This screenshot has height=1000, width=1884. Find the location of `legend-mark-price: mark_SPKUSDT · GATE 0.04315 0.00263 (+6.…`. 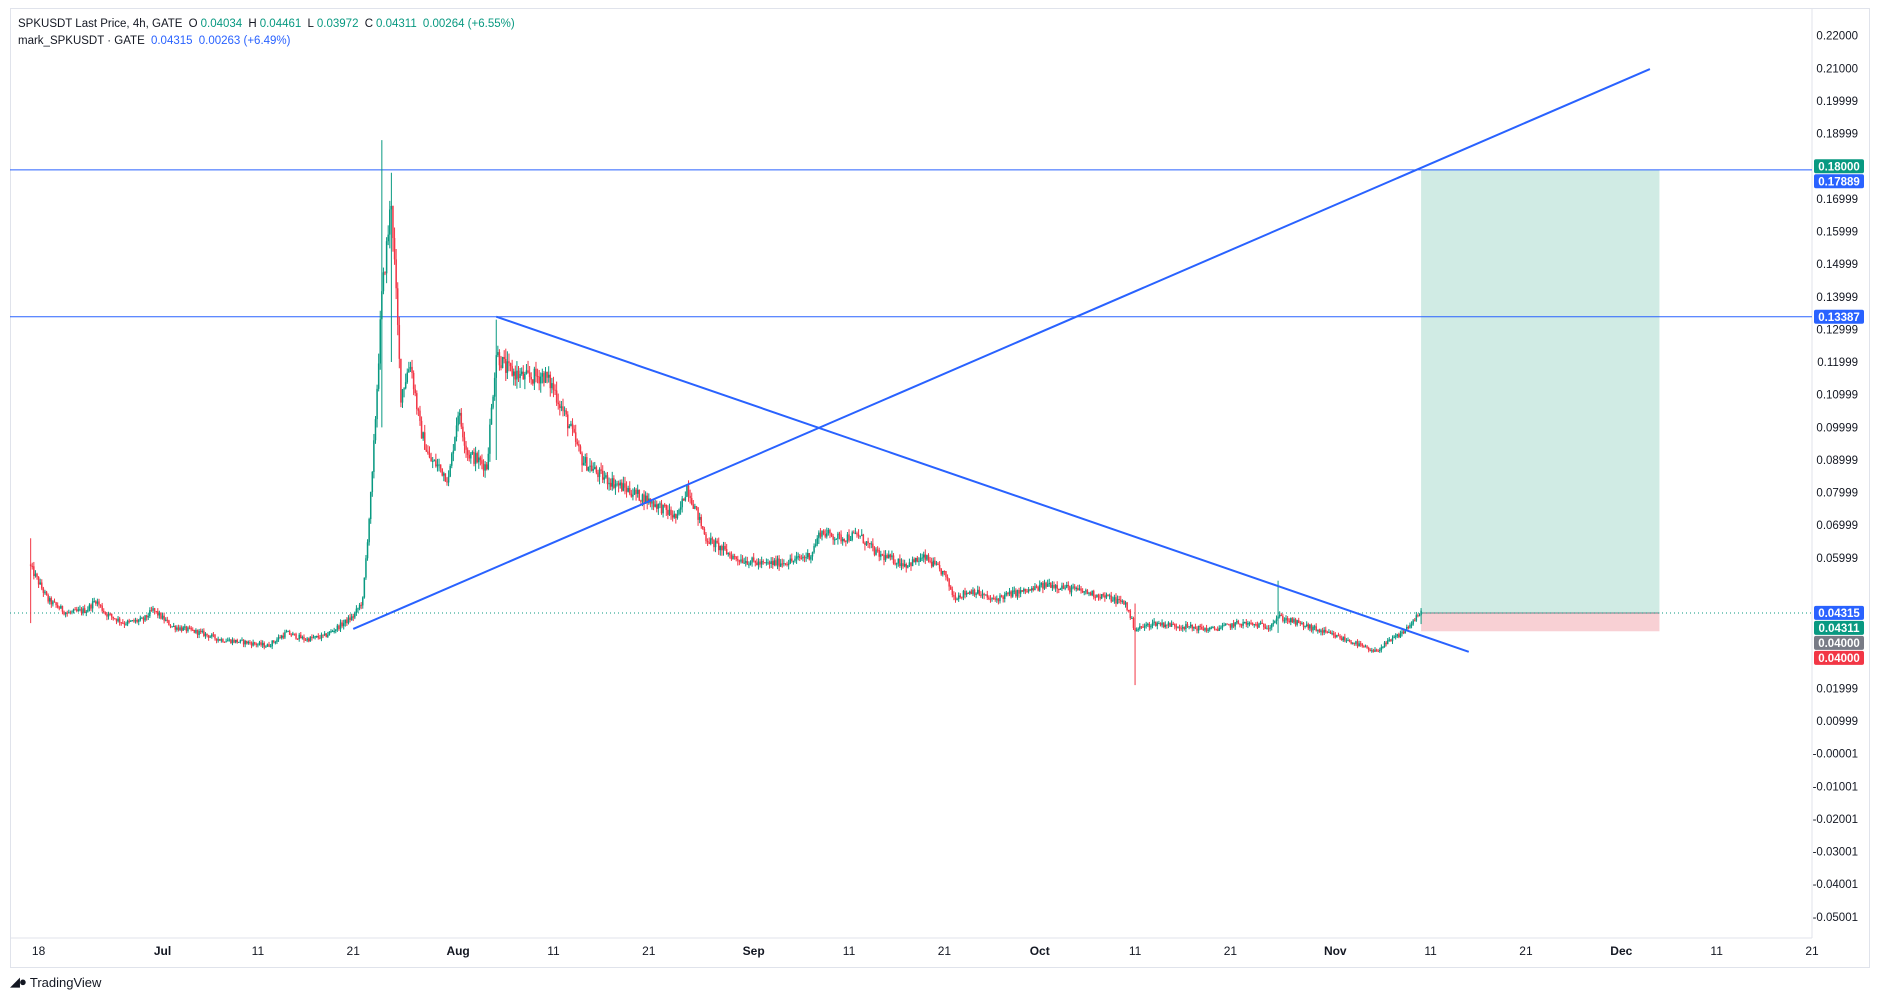

legend-mark-price: mark_SPKUSDT · GATE 0.04315 0.00263 (+6.… is located at coordinates (155, 41).